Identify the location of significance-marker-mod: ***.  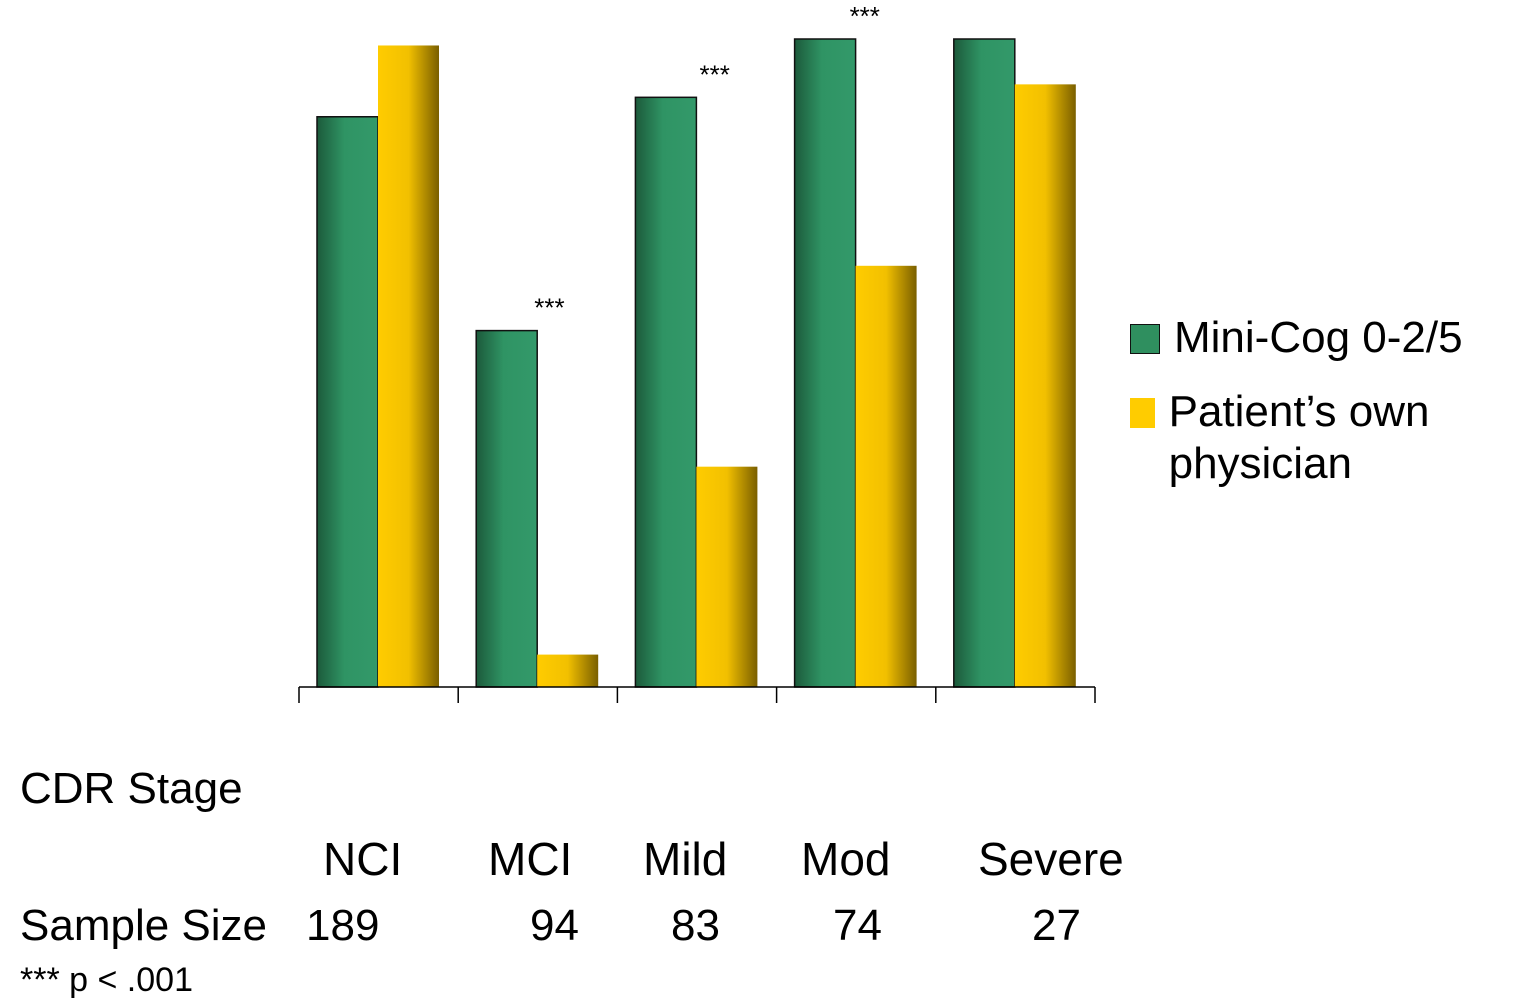
(865, 16).